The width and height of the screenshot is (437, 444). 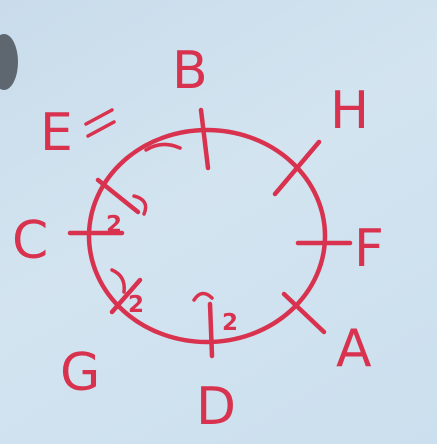 I want to click on tick-d, so click(x=211, y=330).